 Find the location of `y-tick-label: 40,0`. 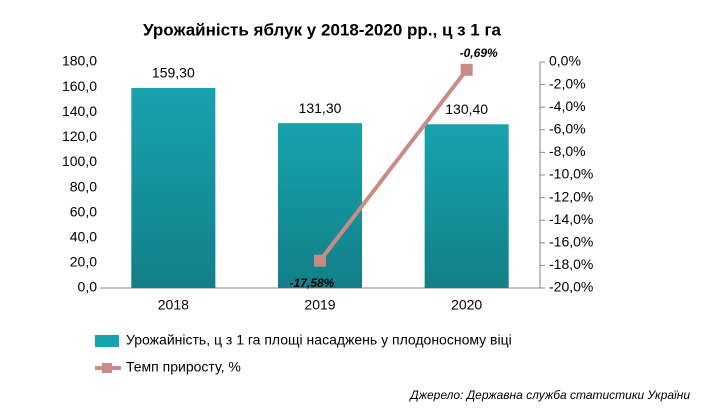

y-tick-label: 40,0 is located at coordinates (83, 236).